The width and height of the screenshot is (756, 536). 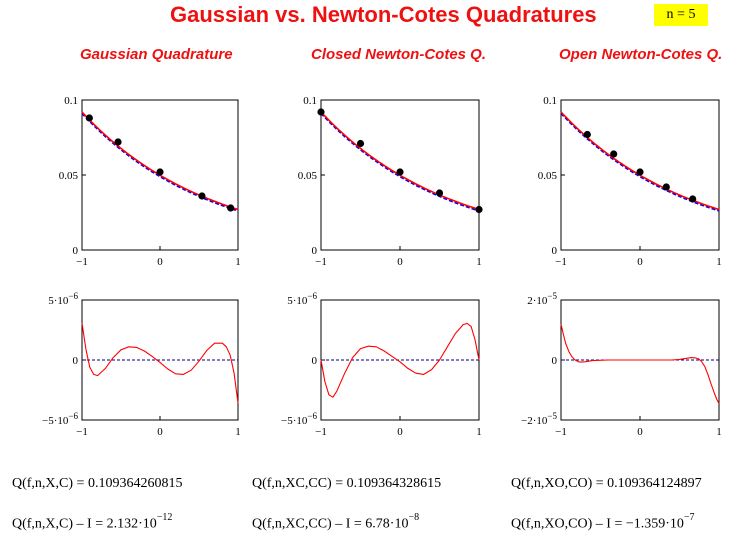 I want to click on subtitle-gauss: Gaussian Quadrature, so click(x=156, y=54).